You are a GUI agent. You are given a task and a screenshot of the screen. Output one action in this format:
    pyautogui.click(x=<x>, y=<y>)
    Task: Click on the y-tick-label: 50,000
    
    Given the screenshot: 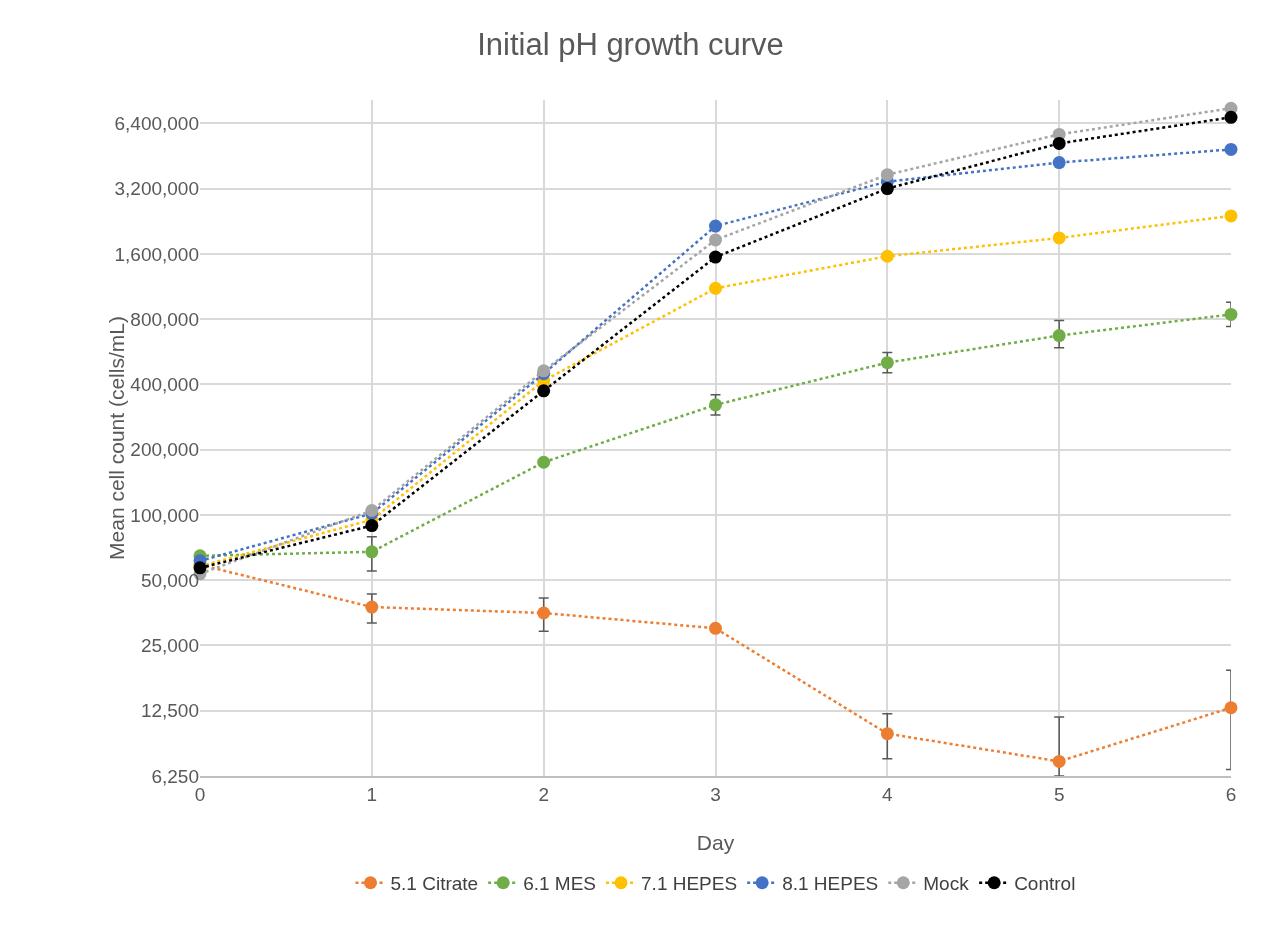 What is the action you would take?
    pyautogui.click(x=169, y=580)
    